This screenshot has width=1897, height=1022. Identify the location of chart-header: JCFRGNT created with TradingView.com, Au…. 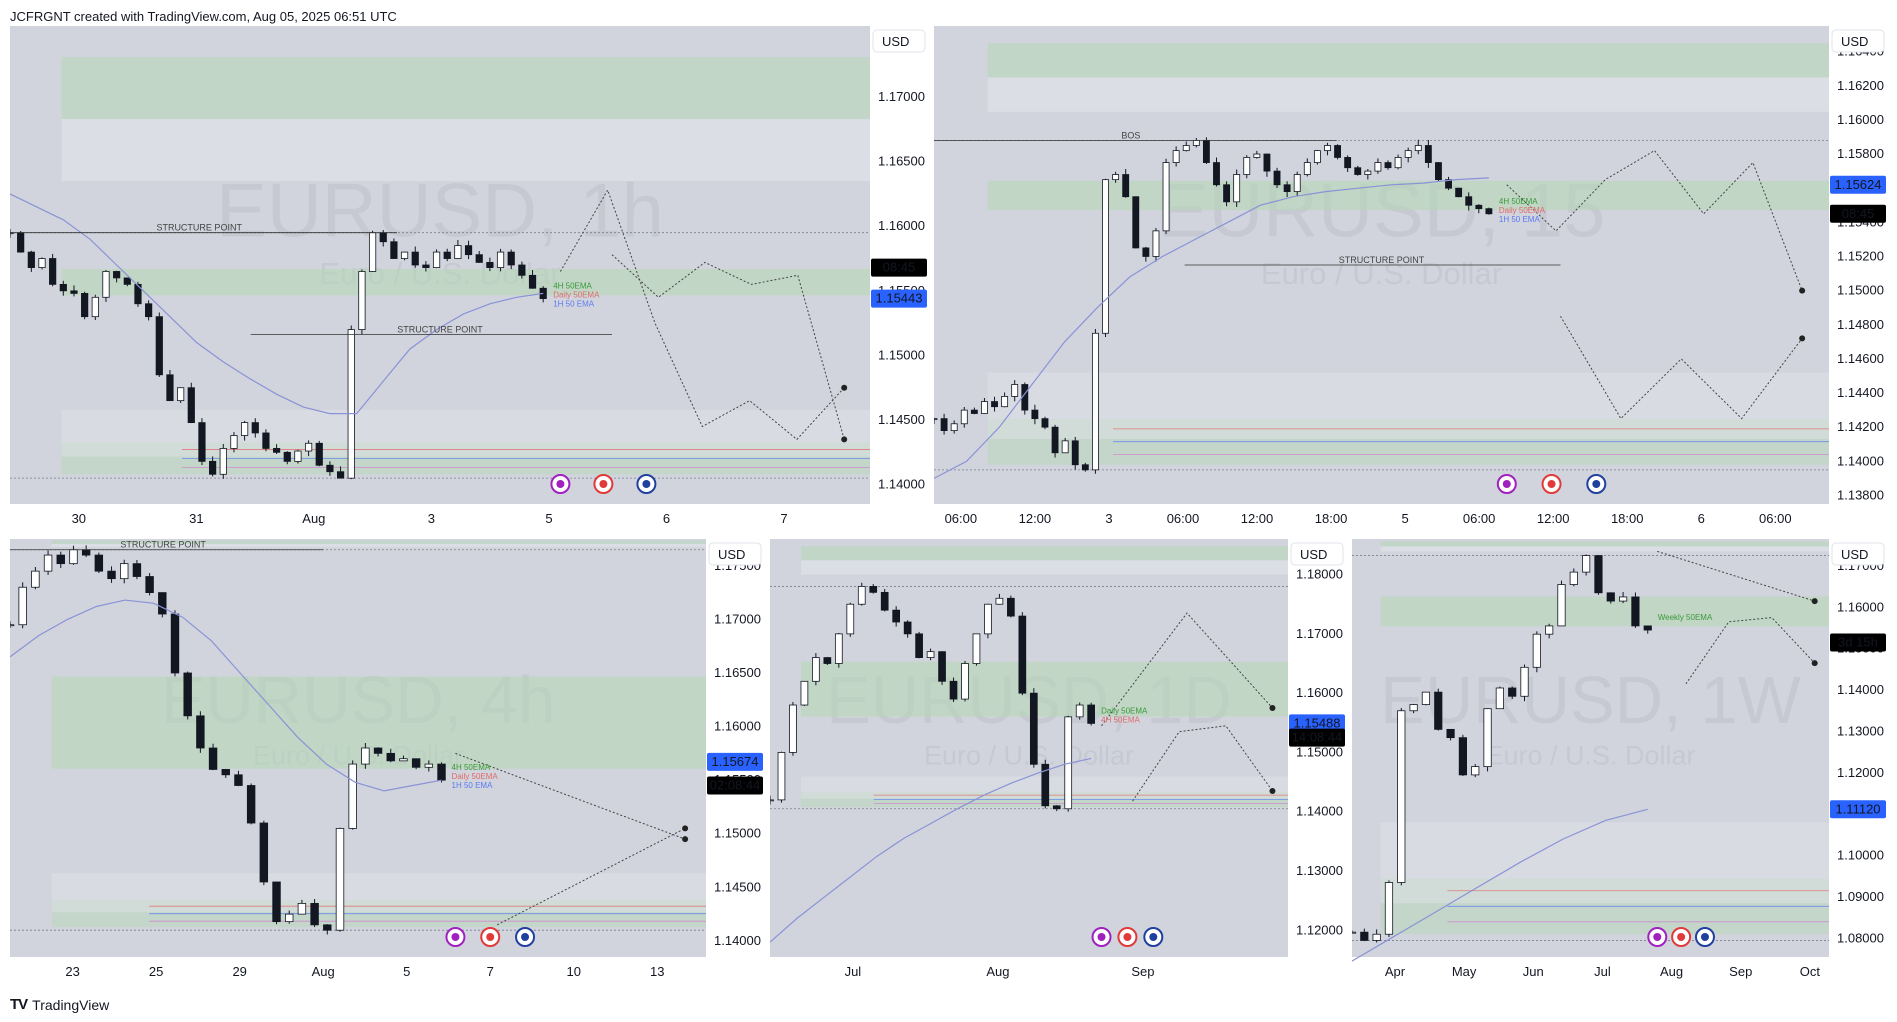
(203, 16).